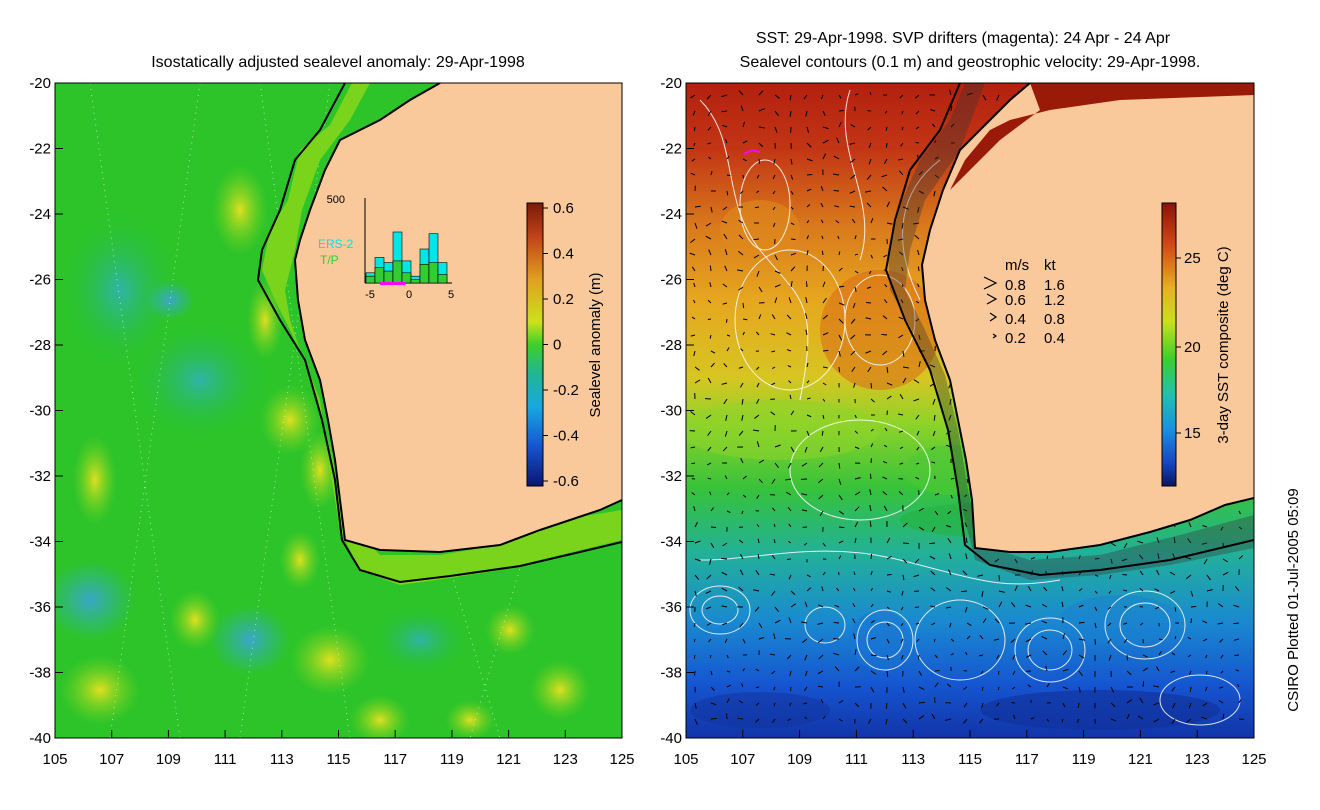 The width and height of the screenshot is (1320, 810). What do you see at coordinates (1054, 319) in the screenshot?
I see `velocity-key-kt-0.4: 0.8` at bounding box center [1054, 319].